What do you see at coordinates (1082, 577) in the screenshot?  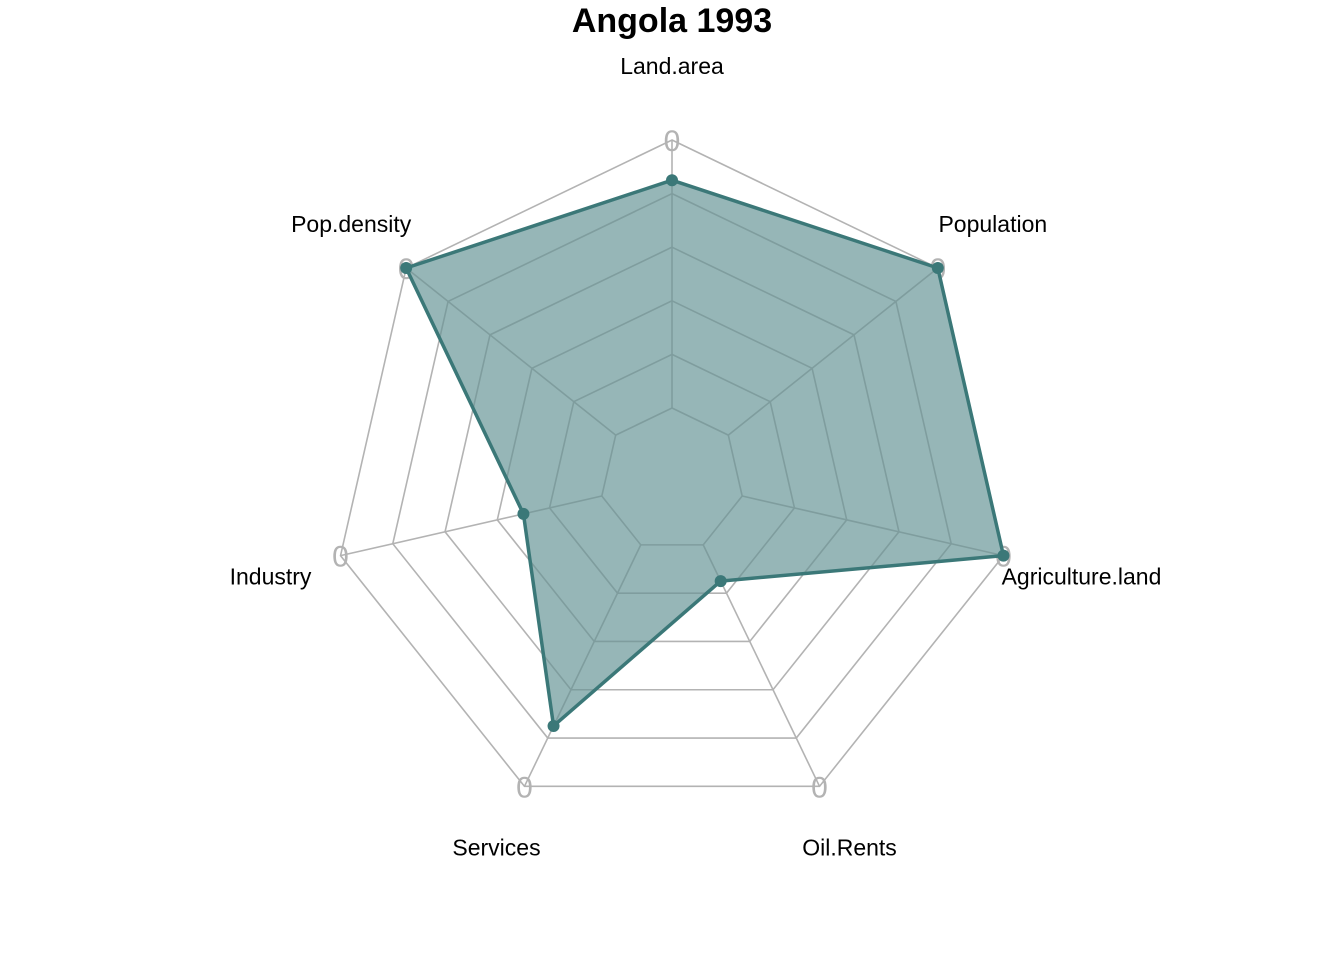 I see `axis-label-agriculture-land: Agriculture.land` at bounding box center [1082, 577].